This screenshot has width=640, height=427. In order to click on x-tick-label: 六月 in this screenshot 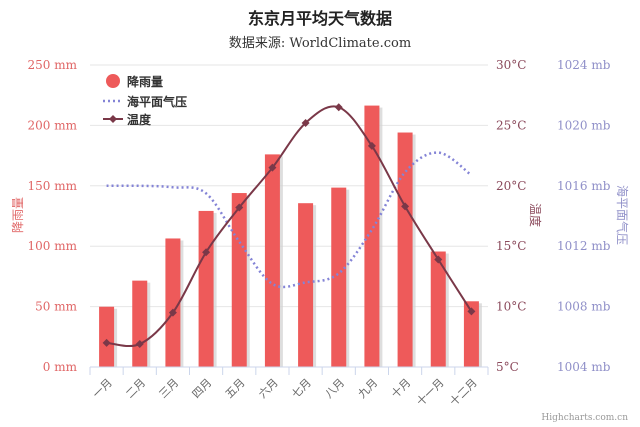, I will do `click(268, 388)`.